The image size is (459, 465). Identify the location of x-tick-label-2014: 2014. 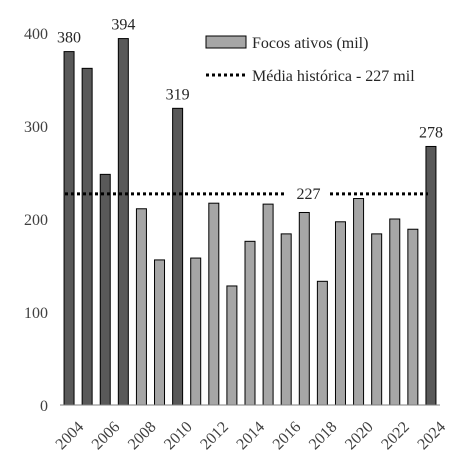
(250, 435).